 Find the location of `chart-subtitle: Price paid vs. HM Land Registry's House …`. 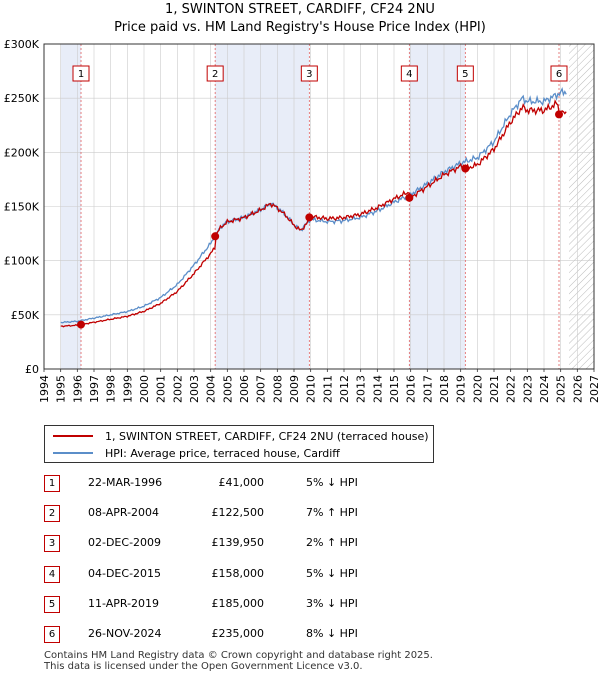

chart-subtitle: Price paid vs. HM Land Registry's House … is located at coordinates (300, 27).